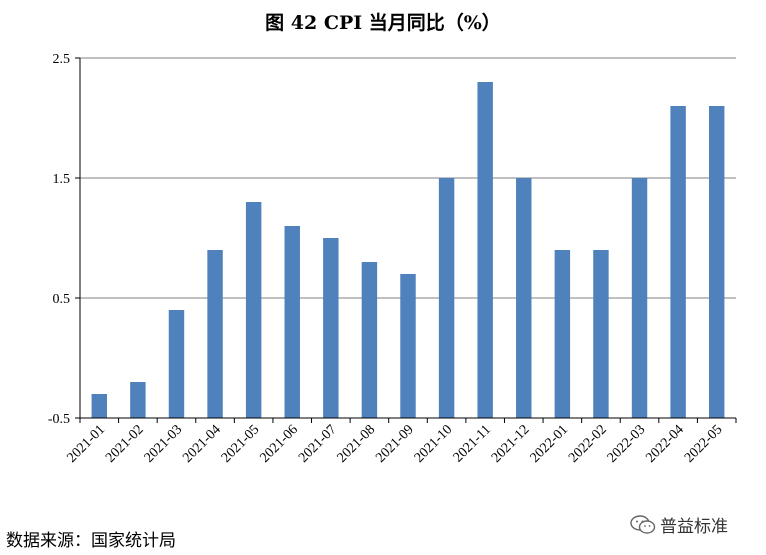  Describe the element at coordinates (279, 444) in the screenshot. I see `x-tick-label: 2021-06` at that location.